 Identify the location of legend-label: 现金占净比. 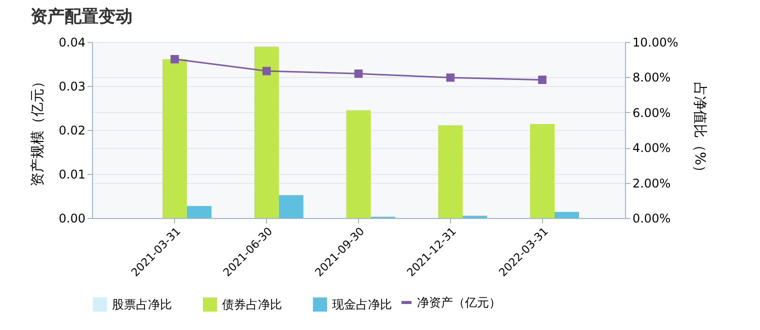
(362, 304).